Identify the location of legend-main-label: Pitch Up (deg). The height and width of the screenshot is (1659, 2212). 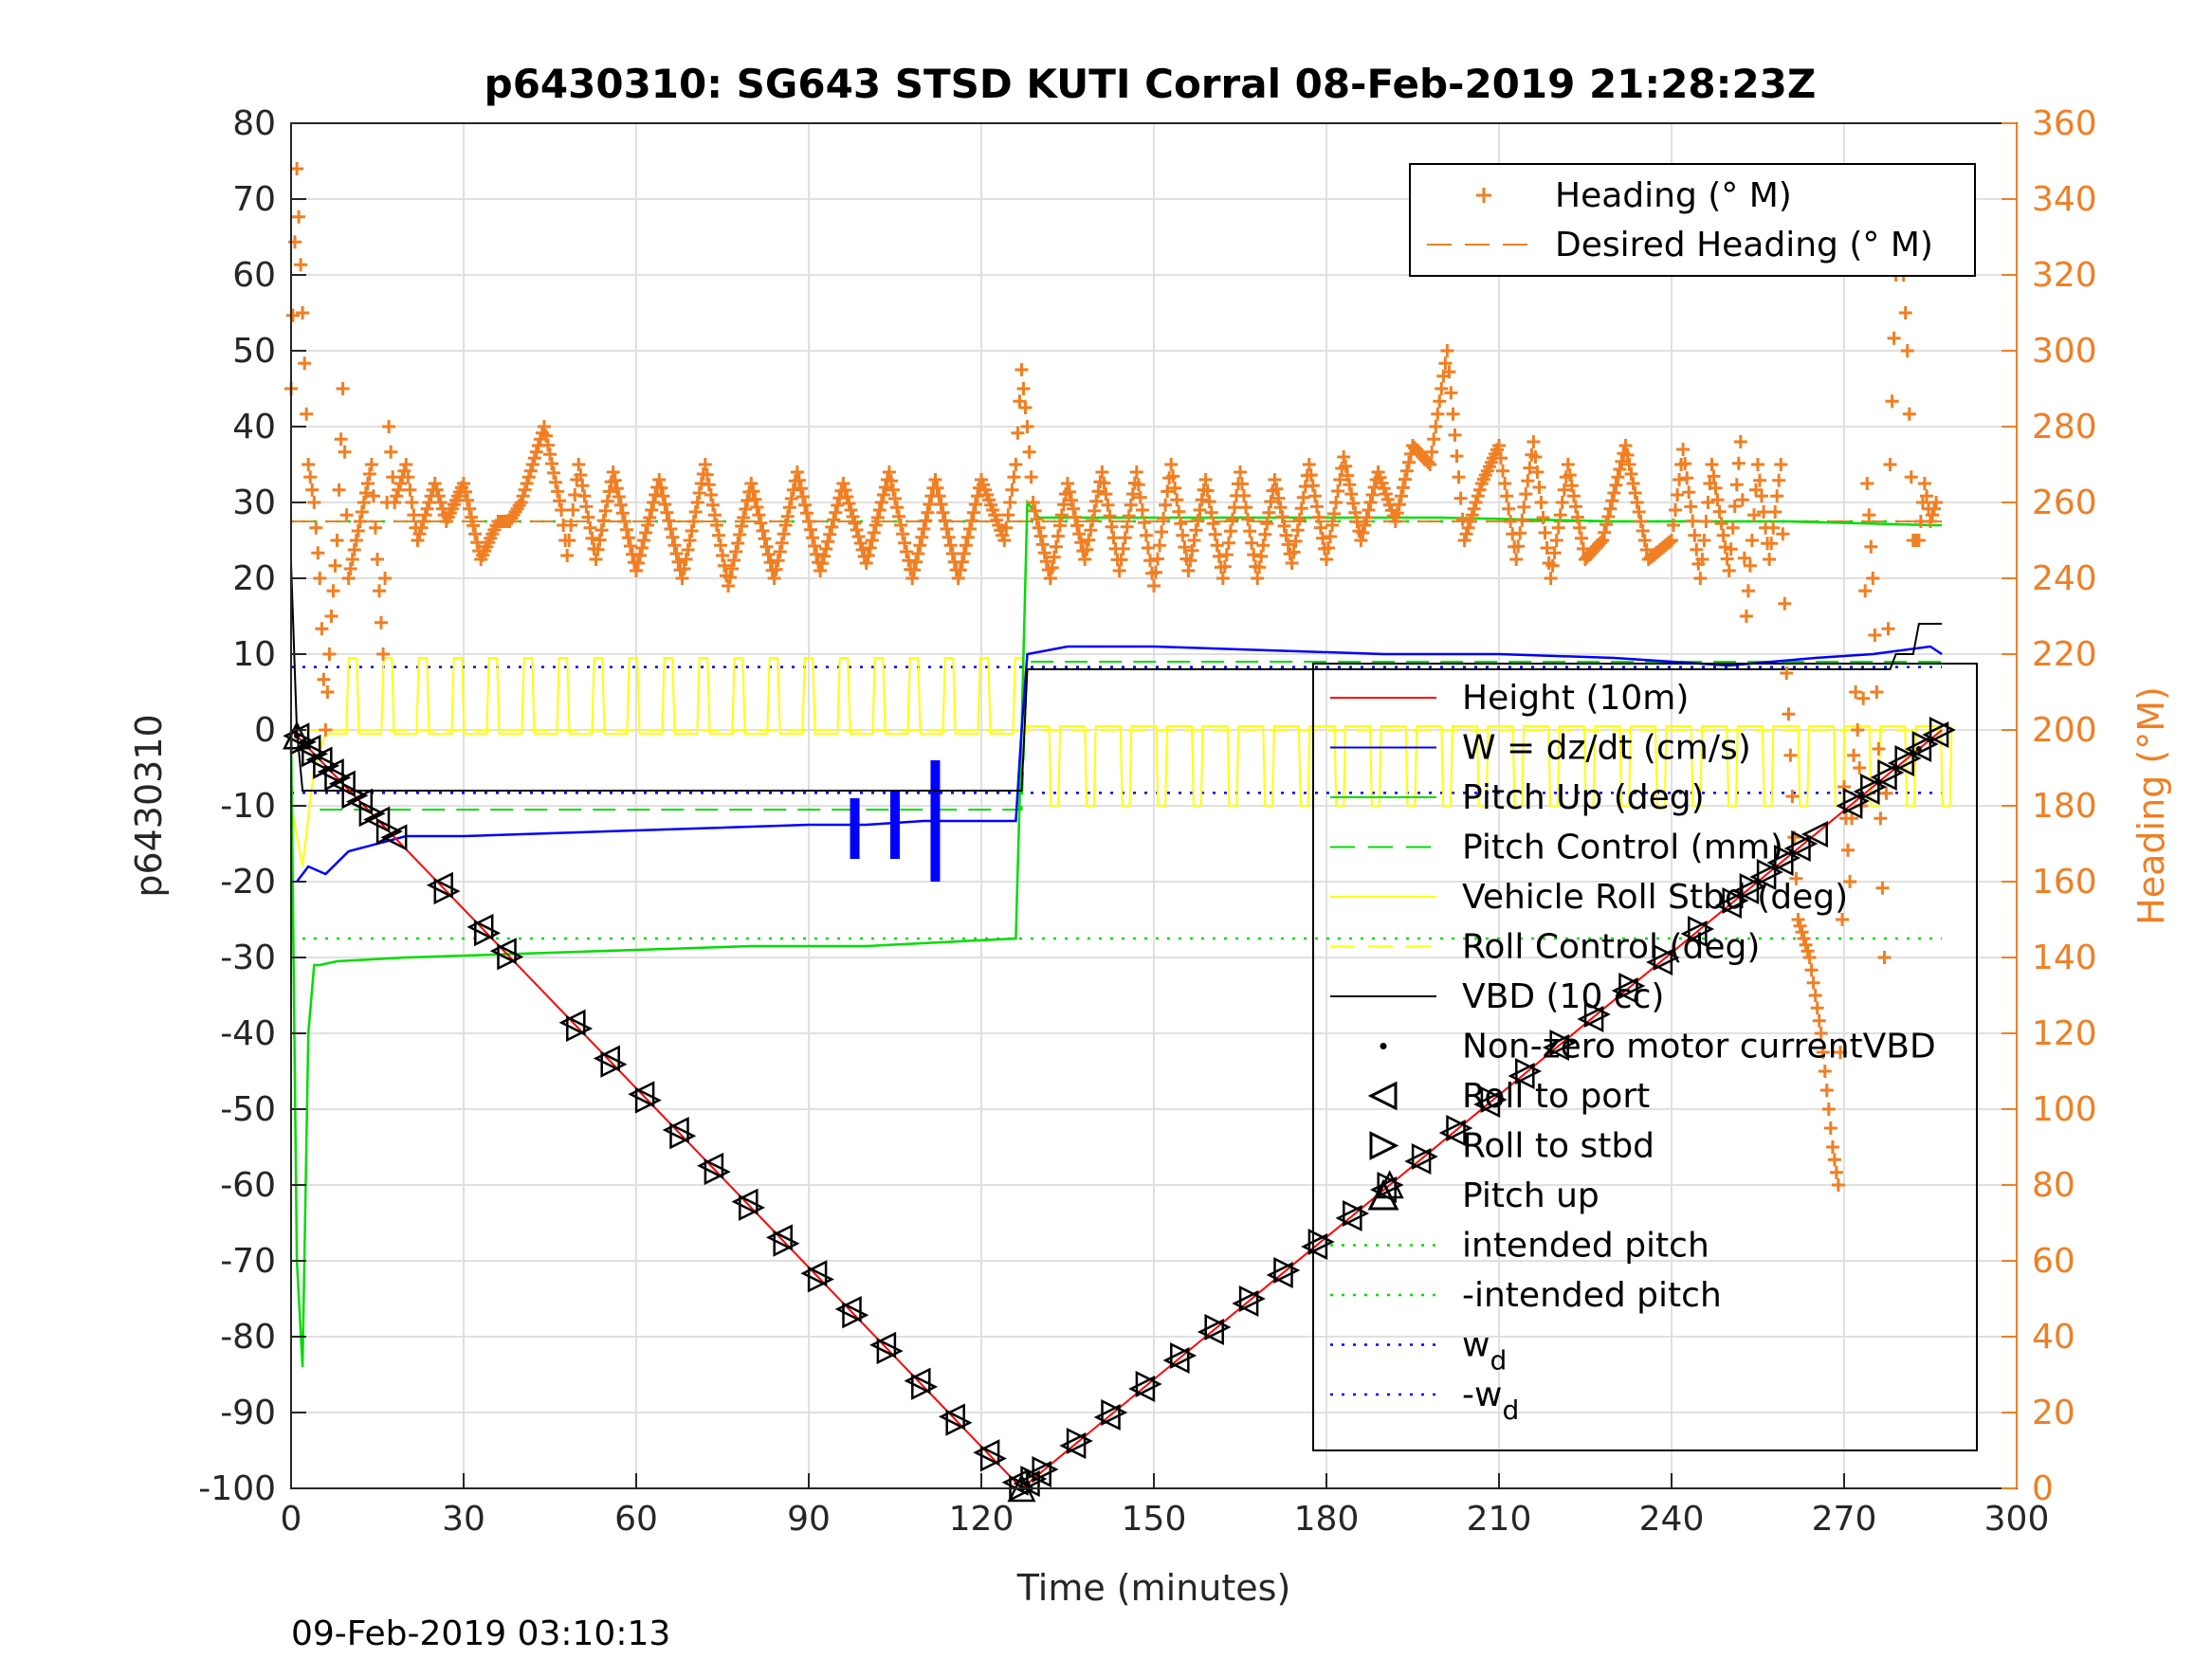
(1583, 797).